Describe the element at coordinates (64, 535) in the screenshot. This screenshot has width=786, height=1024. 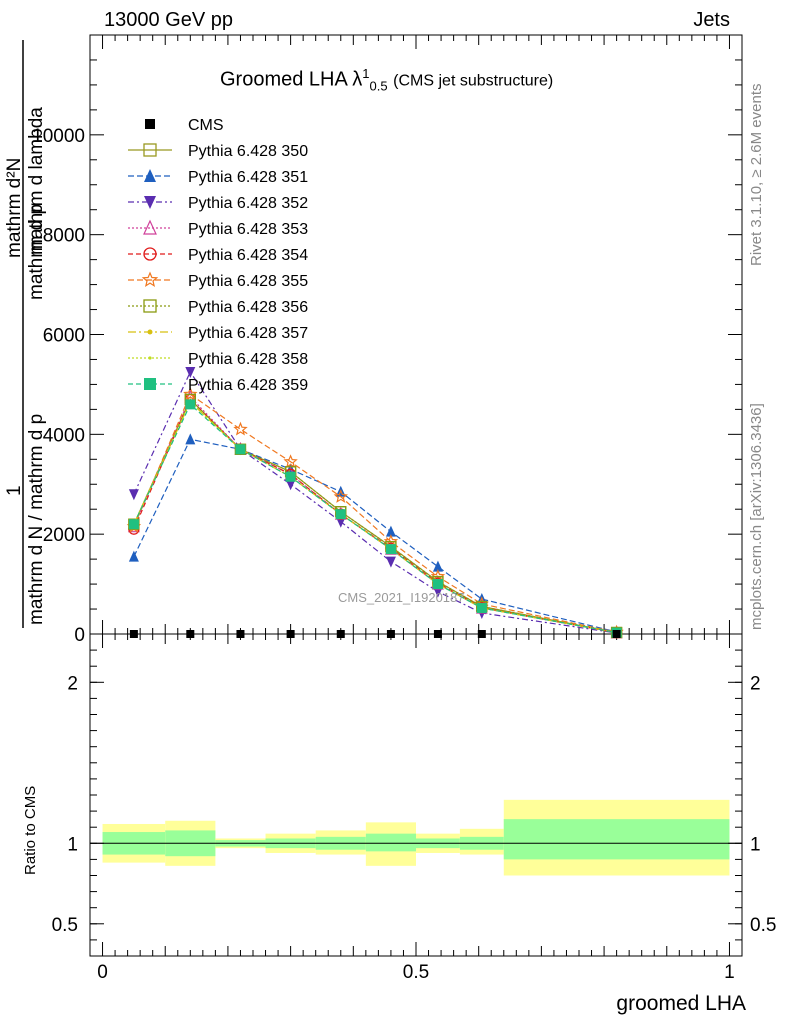
I see `y-tick-label: 2000` at that location.